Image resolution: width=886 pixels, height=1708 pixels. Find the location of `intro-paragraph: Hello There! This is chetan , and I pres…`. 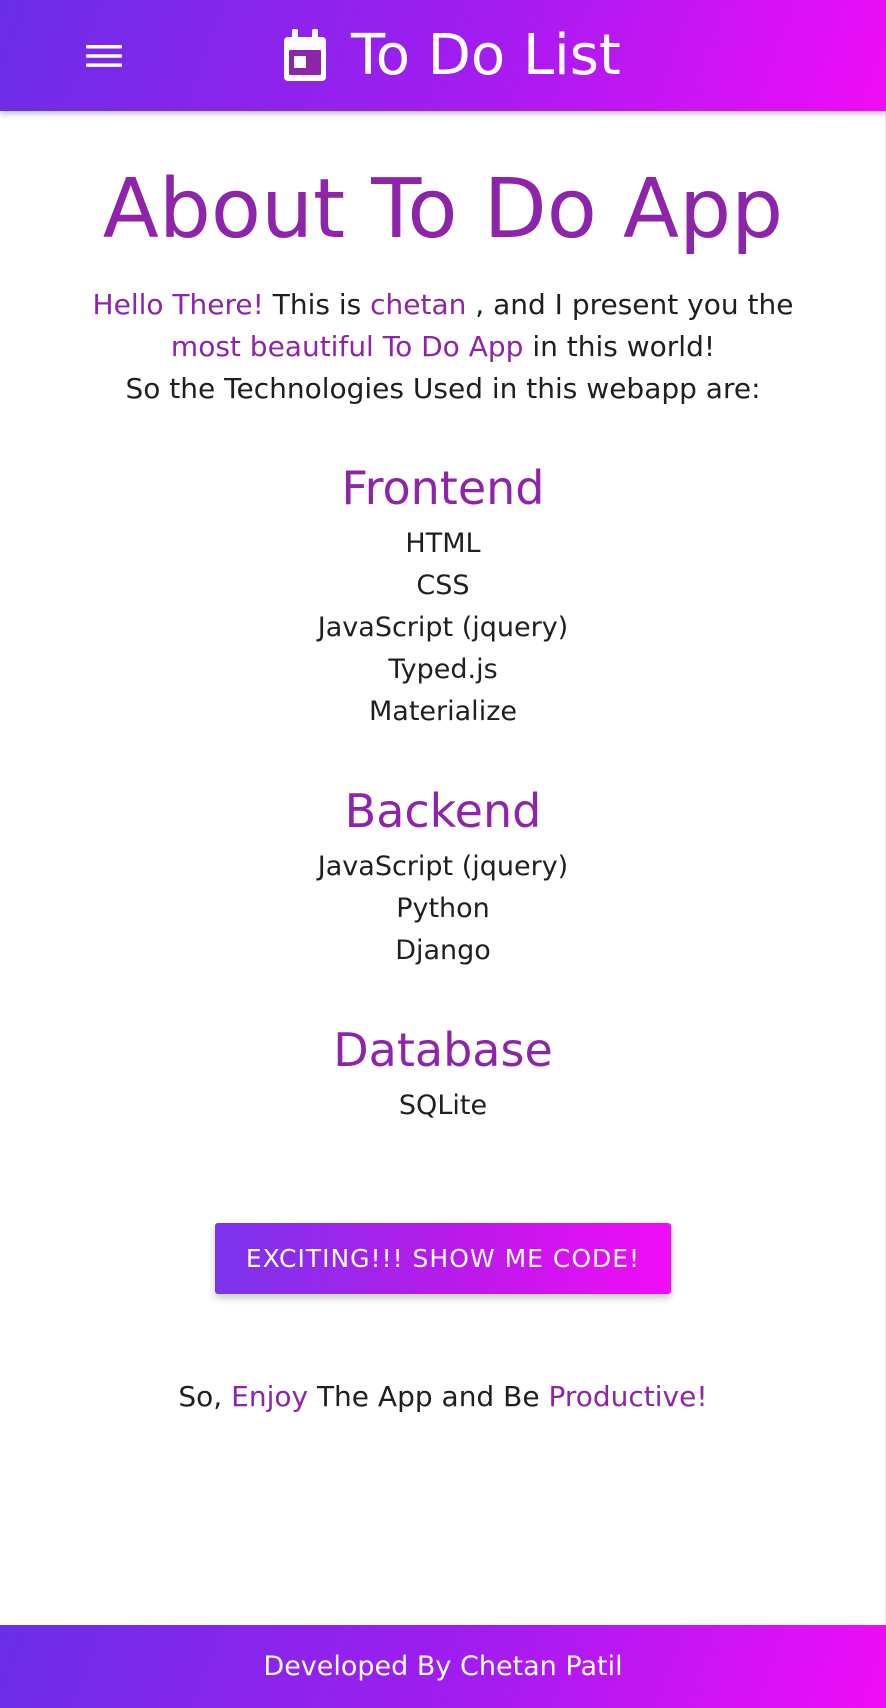

intro-paragraph: Hello There! This is chetan , and I pres… is located at coordinates (443, 347).